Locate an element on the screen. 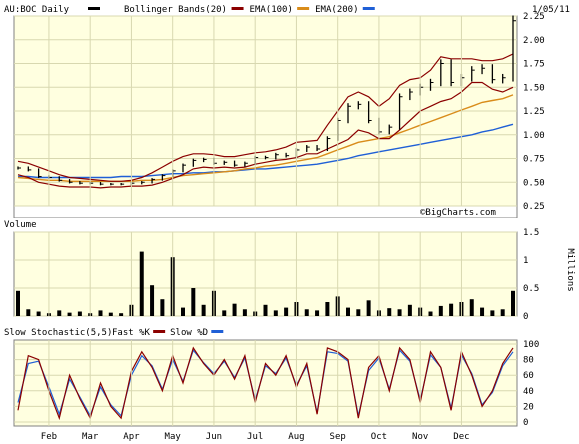 This screenshot has height=444, width=579. price-tick-label: 0.25 is located at coordinates (534, 207).